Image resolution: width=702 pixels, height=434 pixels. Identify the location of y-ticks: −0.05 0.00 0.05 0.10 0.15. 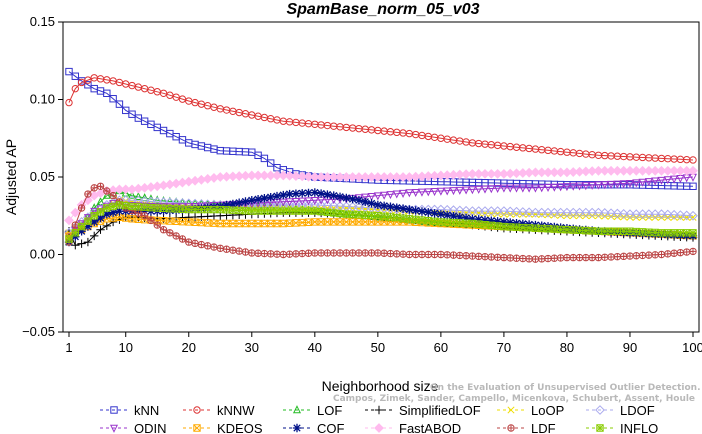
(42, 176).